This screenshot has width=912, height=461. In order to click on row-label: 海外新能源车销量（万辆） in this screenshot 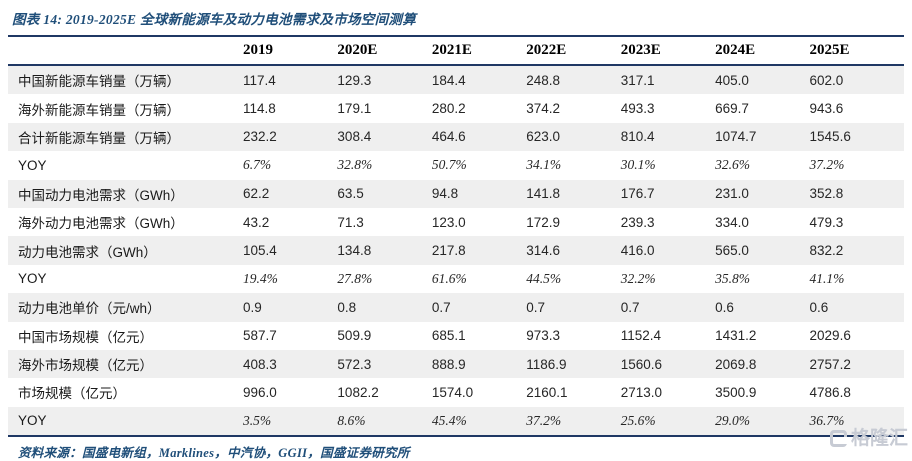, I will do `click(99, 110)`.